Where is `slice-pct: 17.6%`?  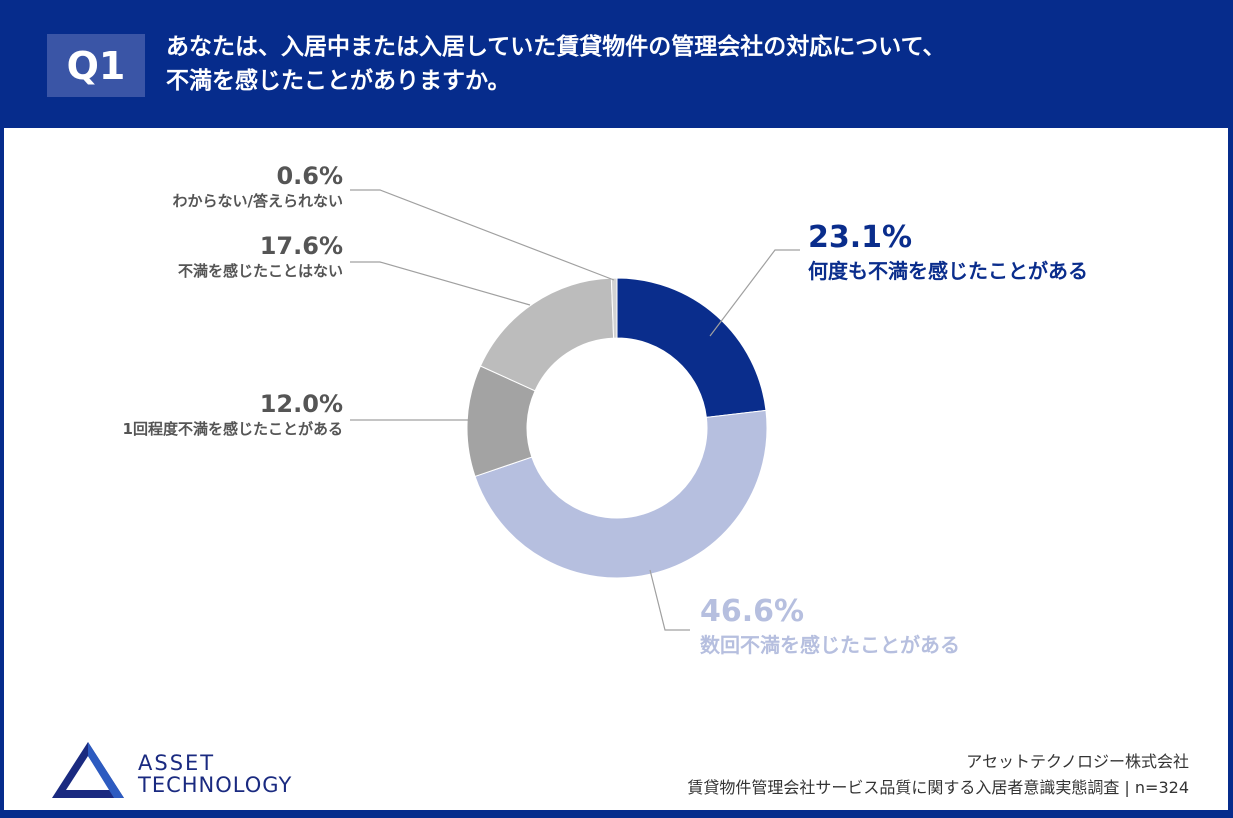
slice-pct: 17.6% is located at coordinates (301, 246).